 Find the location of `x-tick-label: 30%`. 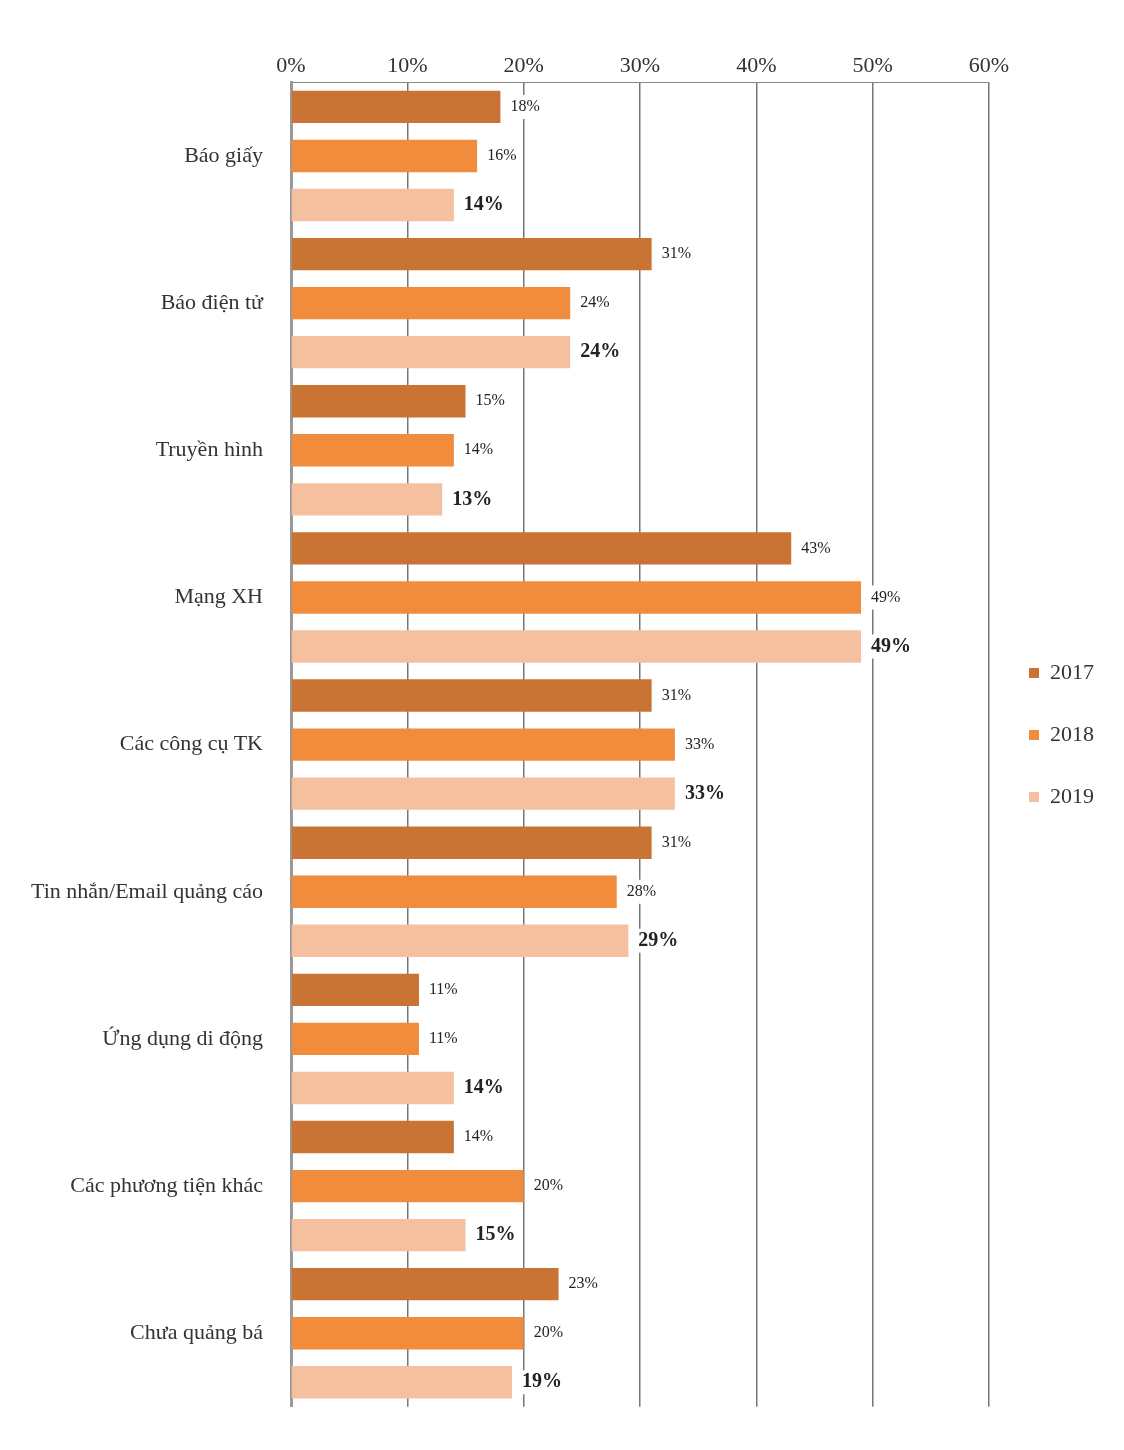

x-tick-label: 30% is located at coordinates (640, 64).